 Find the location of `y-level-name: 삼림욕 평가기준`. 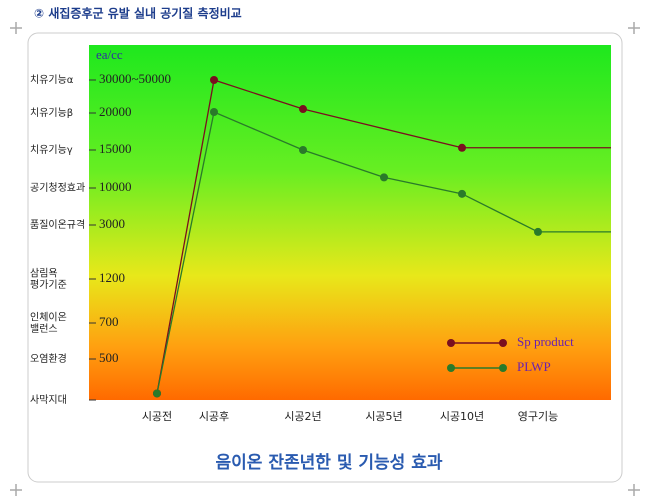

y-level-name: 삼림욕 평가기준 is located at coordinates (48, 280).